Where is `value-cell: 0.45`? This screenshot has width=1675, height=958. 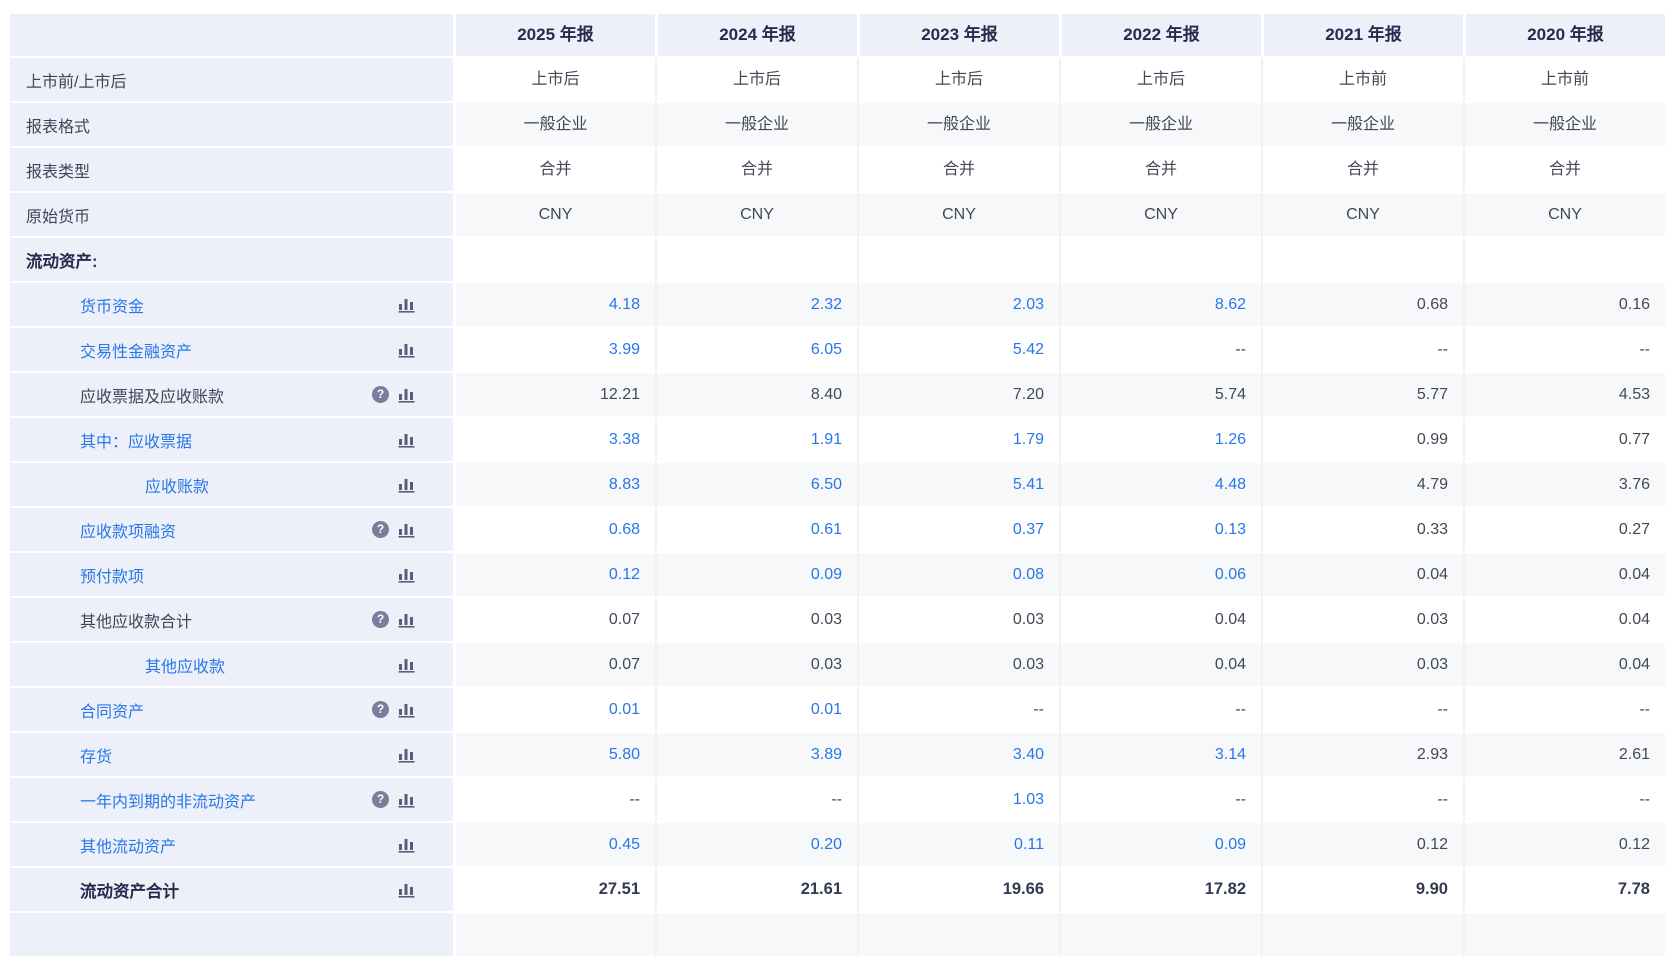
value-cell: 0.45 is located at coordinates (554, 845).